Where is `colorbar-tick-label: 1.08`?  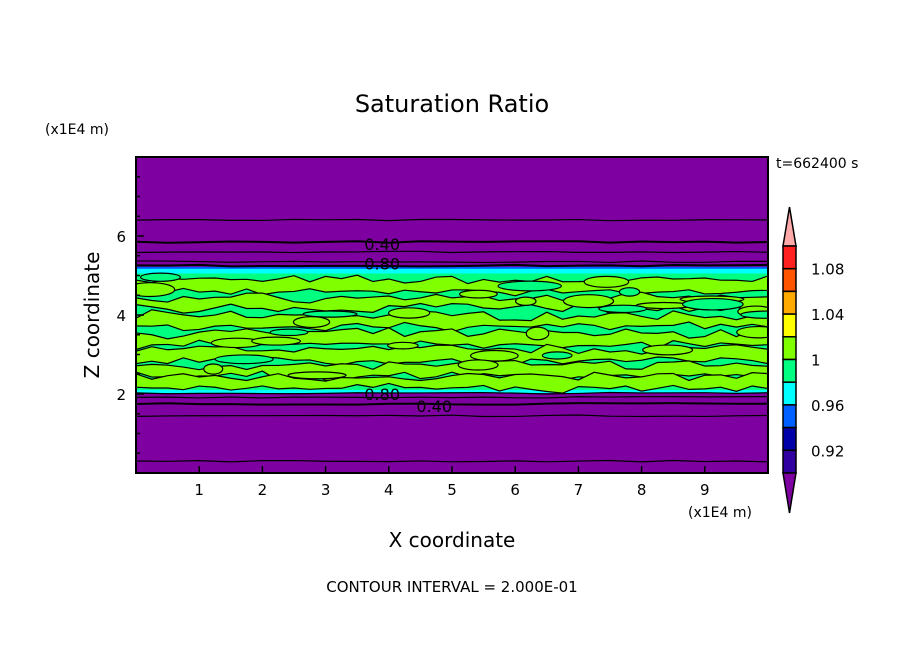 colorbar-tick-label: 1.08 is located at coordinates (827, 270).